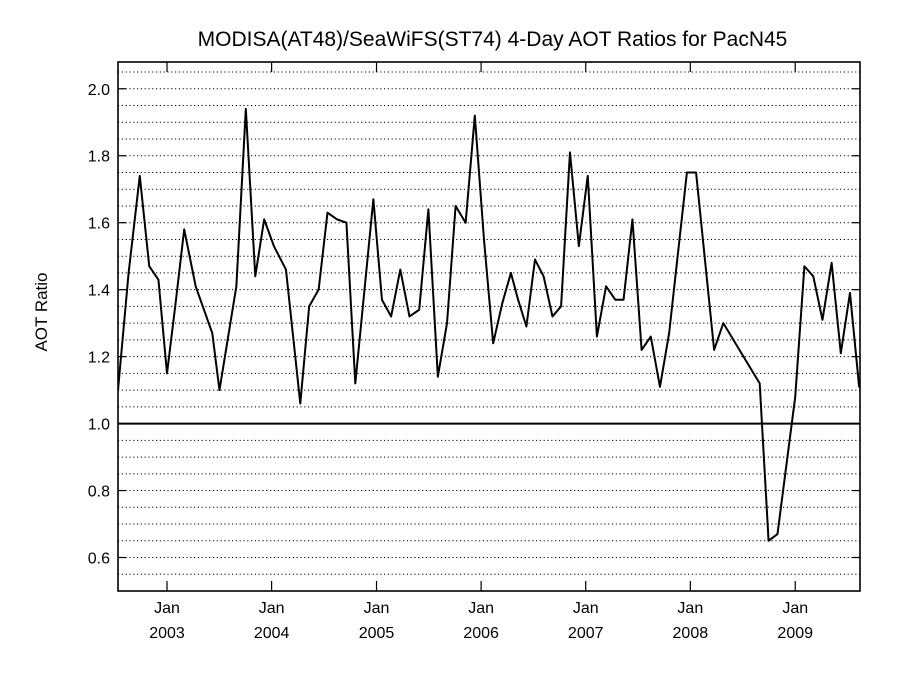 The width and height of the screenshot is (900, 675). What do you see at coordinates (481, 633) in the screenshot?
I see `x-tick-label-year: 2006` at bounding box center [481, 633].